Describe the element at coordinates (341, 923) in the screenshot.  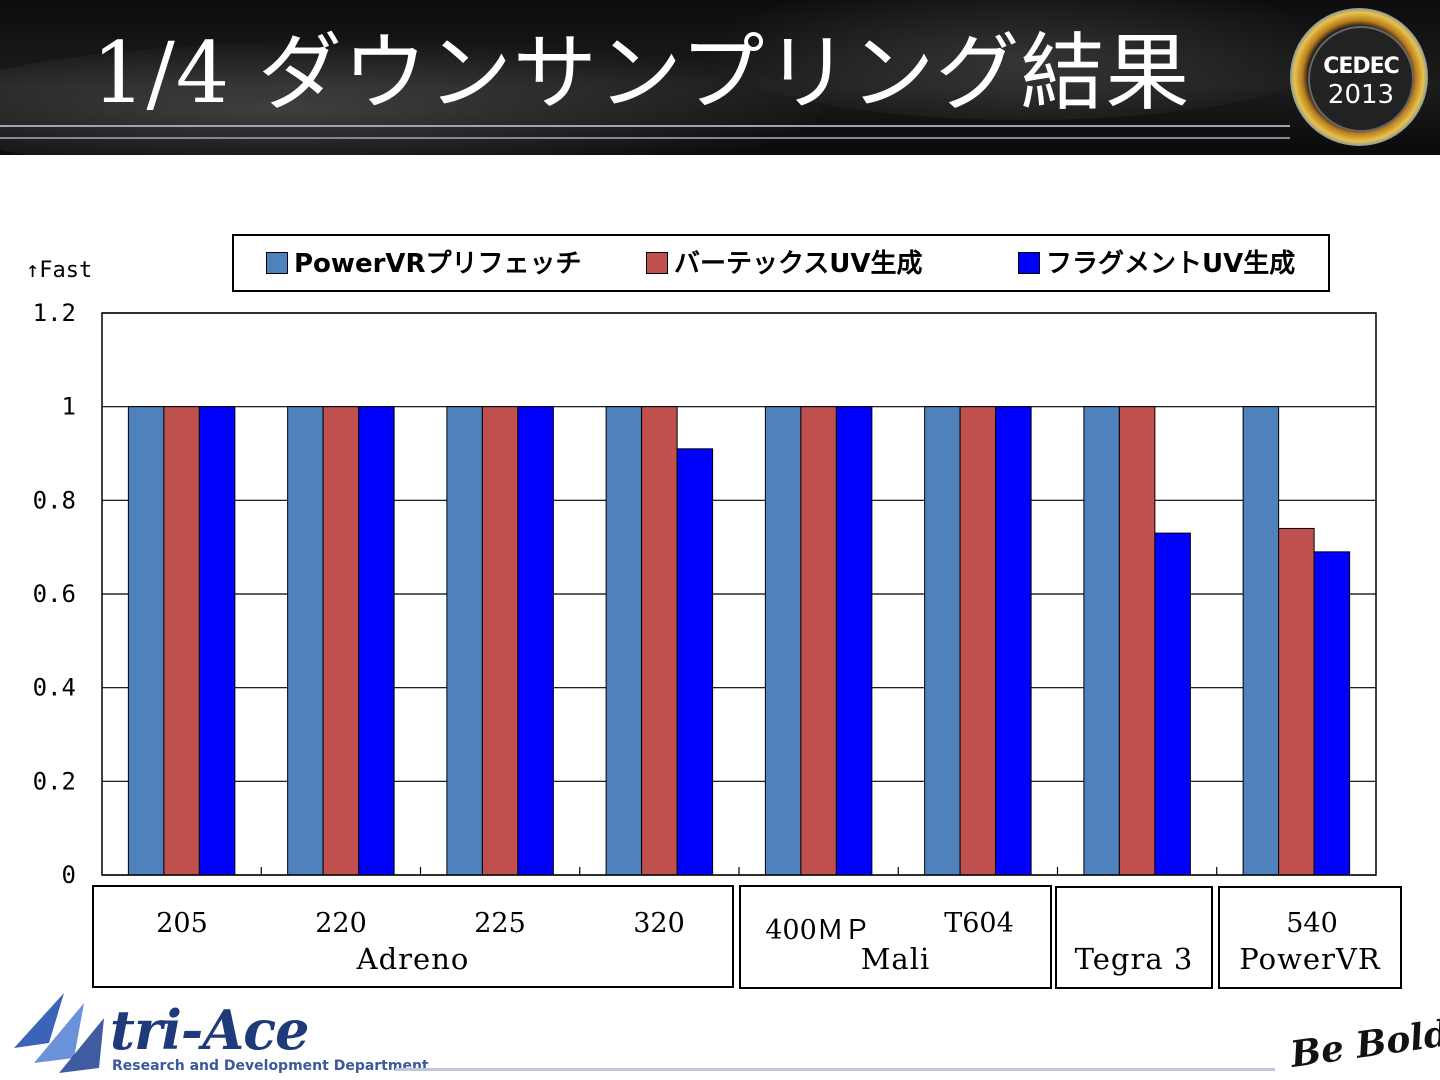
I see `category-label: 220` at that location.